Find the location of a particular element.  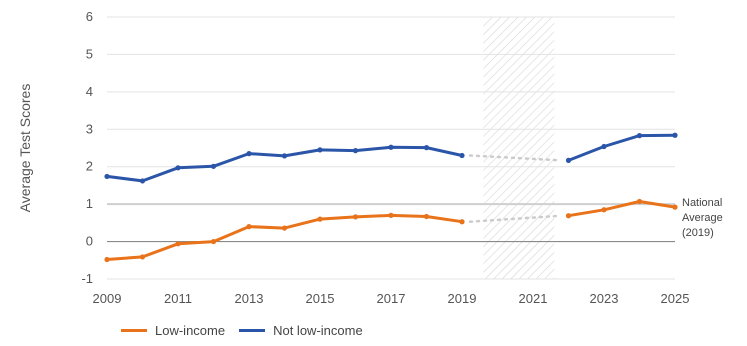

y-tick-label-4: 3 is located at coordinates (89, 128).